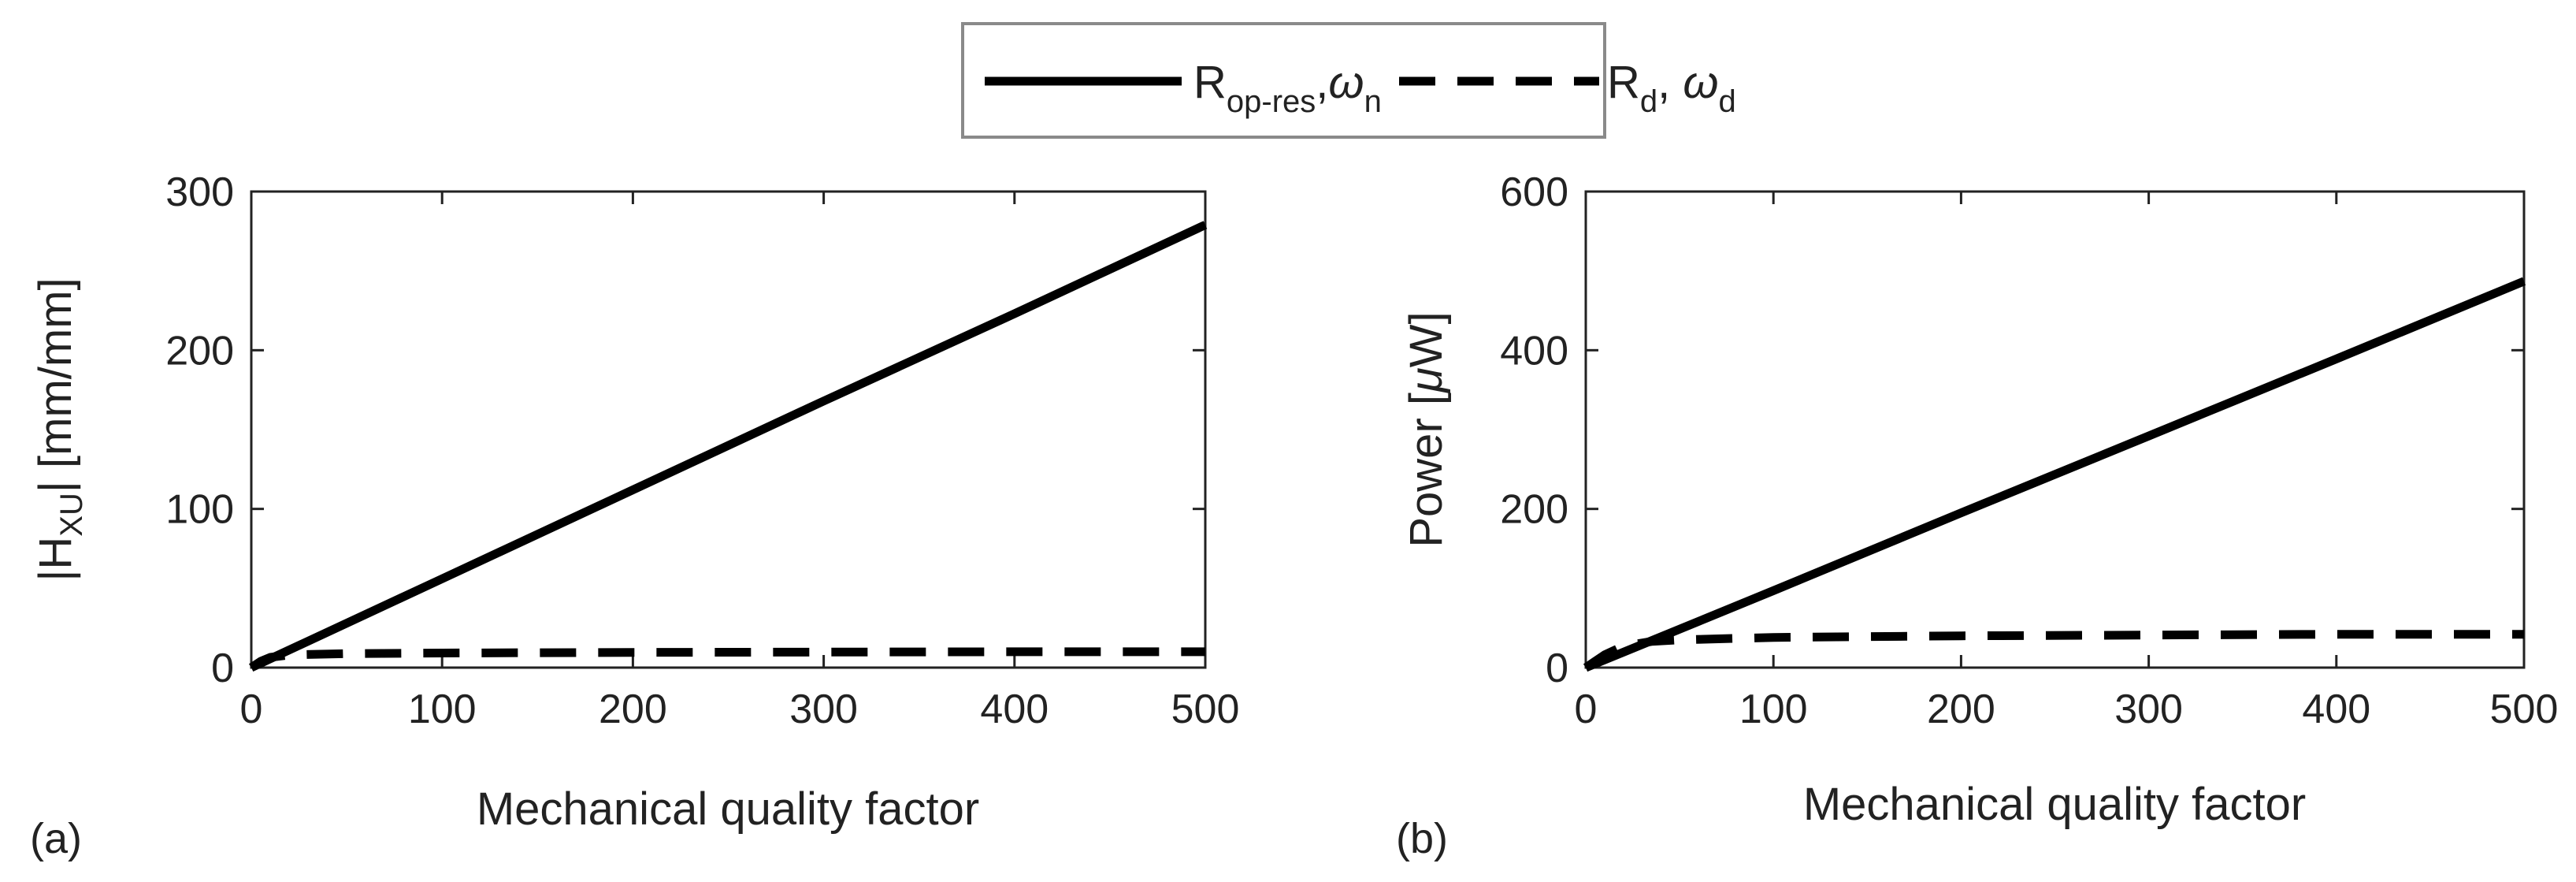 The height and width of the screenshot is (882, 2576). Describe the element at coordinates (2336, 709) in the screenshot. I see `chart-b-xtick-label: 400` at that location.